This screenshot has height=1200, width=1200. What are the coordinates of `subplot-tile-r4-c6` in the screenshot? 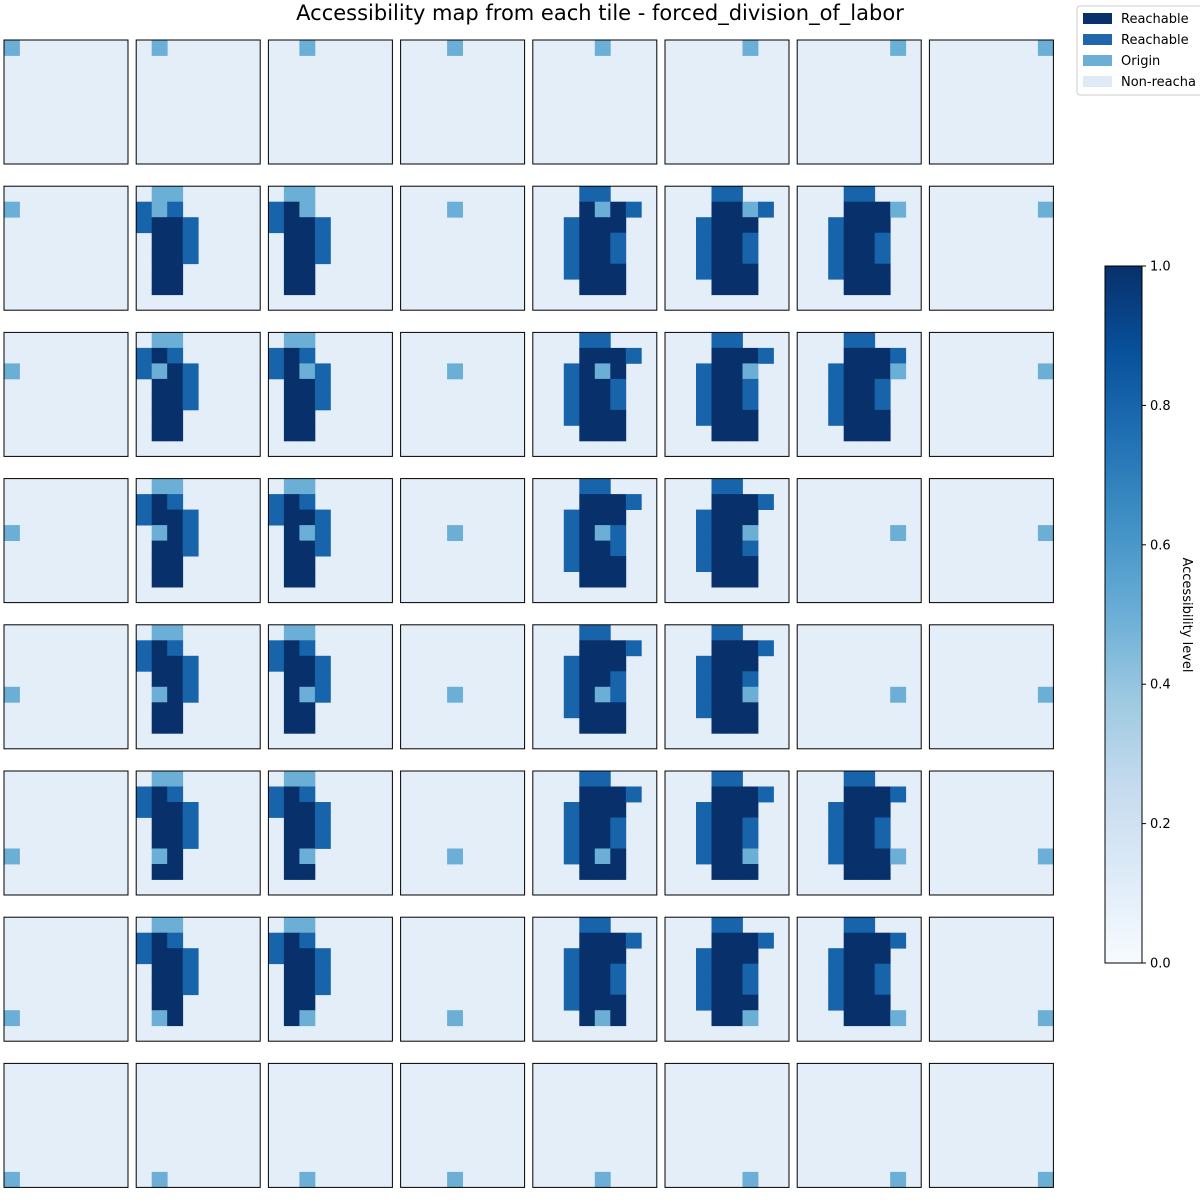 It's located at (859, 687).